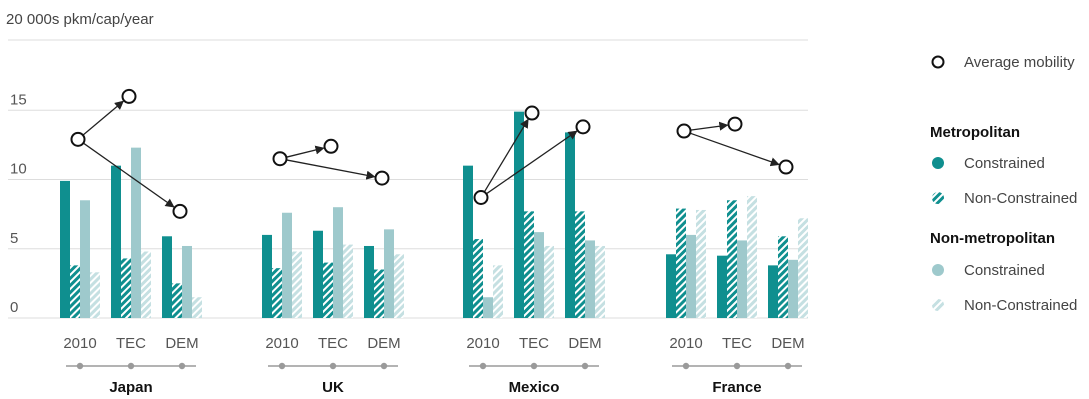 This screenshot has width=1089, height=399. What do you see at coordinates (80, 19) in the screenshot?
I see `y-axis-label: 20 000s pkm/cap/year` at bounding box center [80, 19].